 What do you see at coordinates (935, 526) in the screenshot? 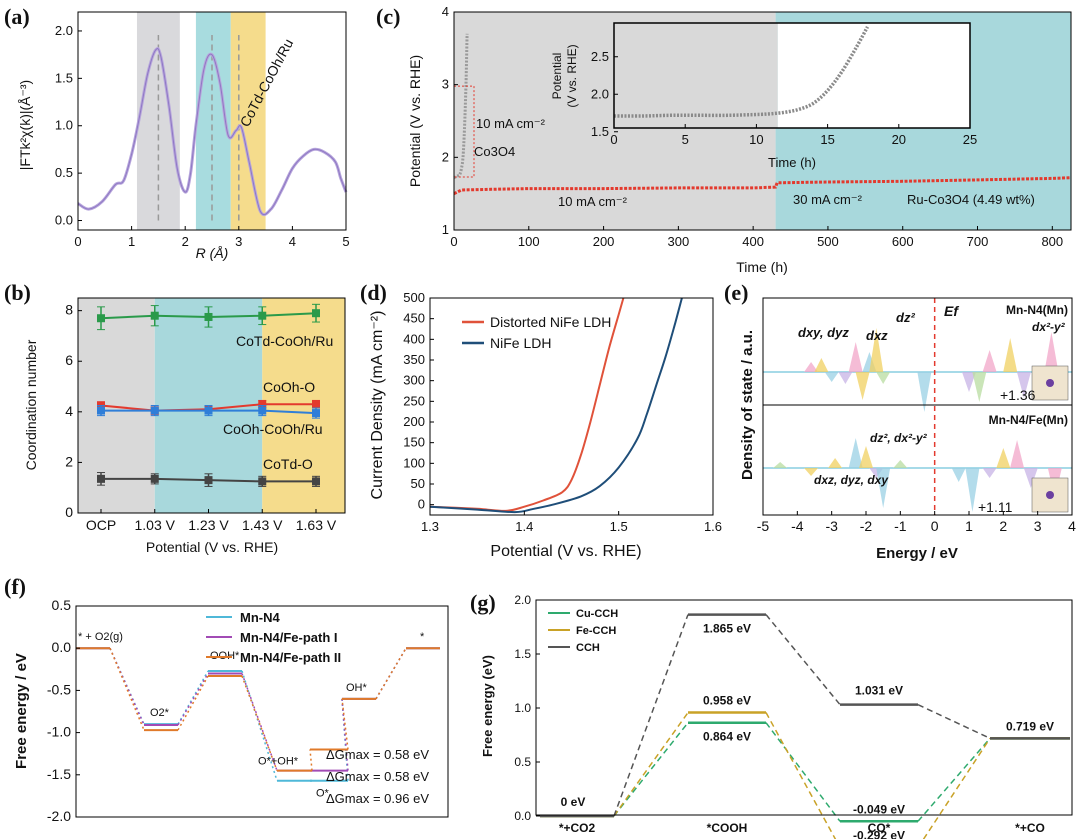
I see `panel-e-xtick-tick-5: 0` at bounding box center [935, 526].